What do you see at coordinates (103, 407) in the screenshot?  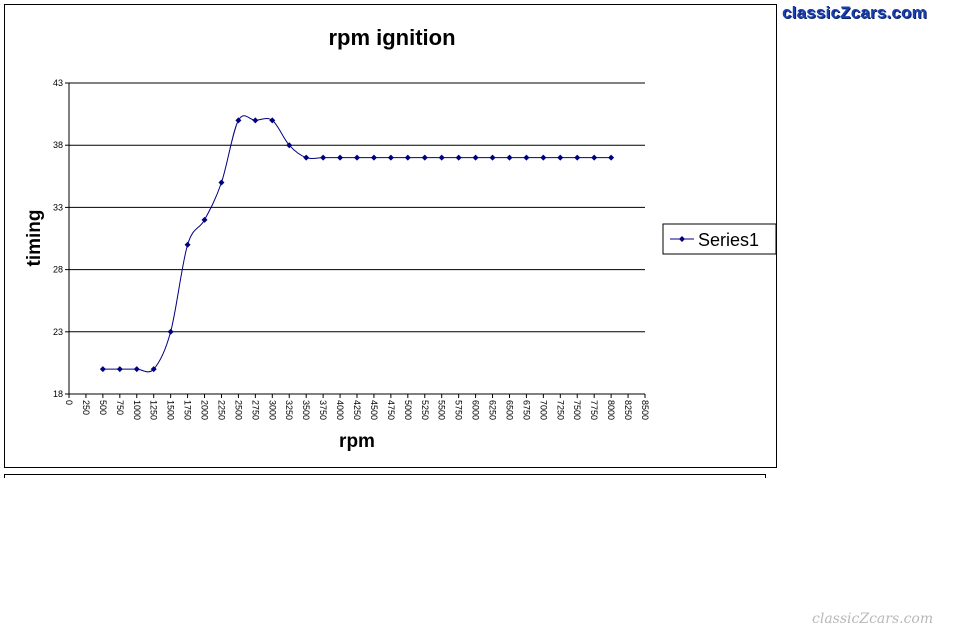 I see `x-tick-label: 500` at bounding box center [103, 407].